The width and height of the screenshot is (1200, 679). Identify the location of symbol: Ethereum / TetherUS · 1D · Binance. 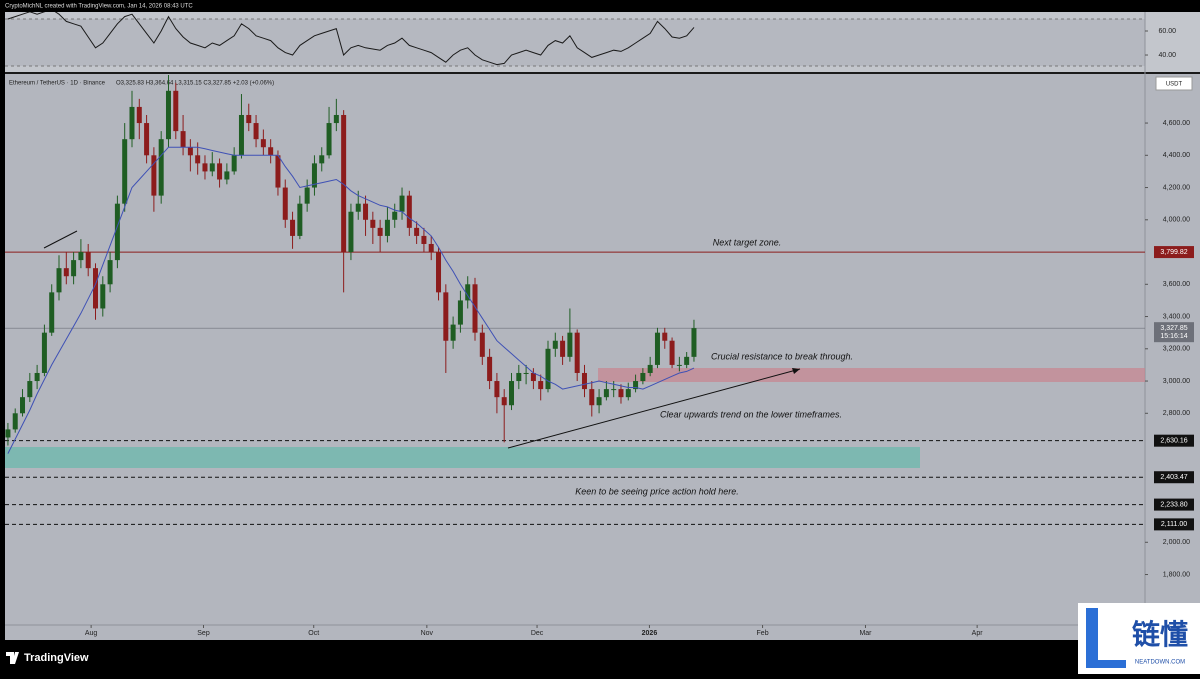
(57, 84).